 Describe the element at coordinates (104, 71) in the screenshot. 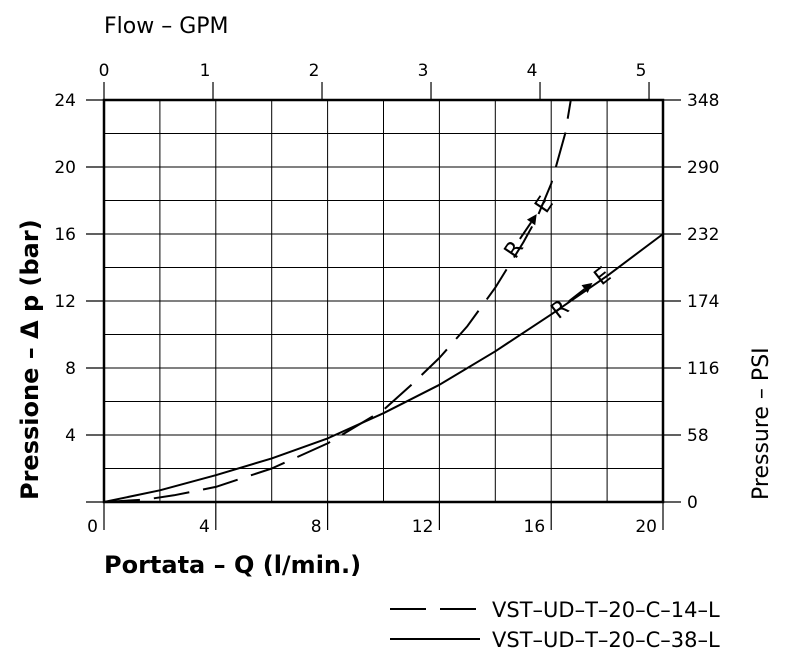

I see `top-tick-label: 0` at that location.